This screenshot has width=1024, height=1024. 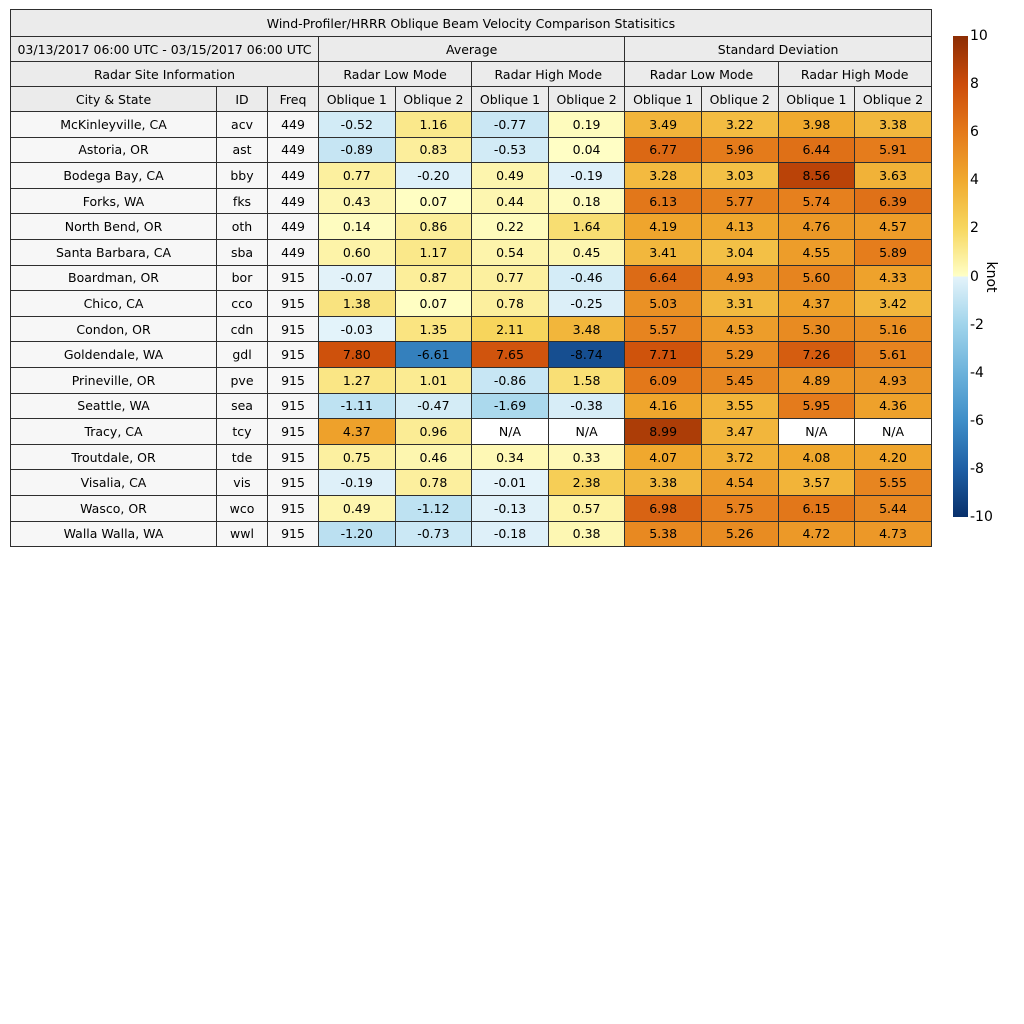 What do you see at coordinates (893, 175) in the screenshot?
I see `value-cell: 3.63` at bounding box center [893, 175].